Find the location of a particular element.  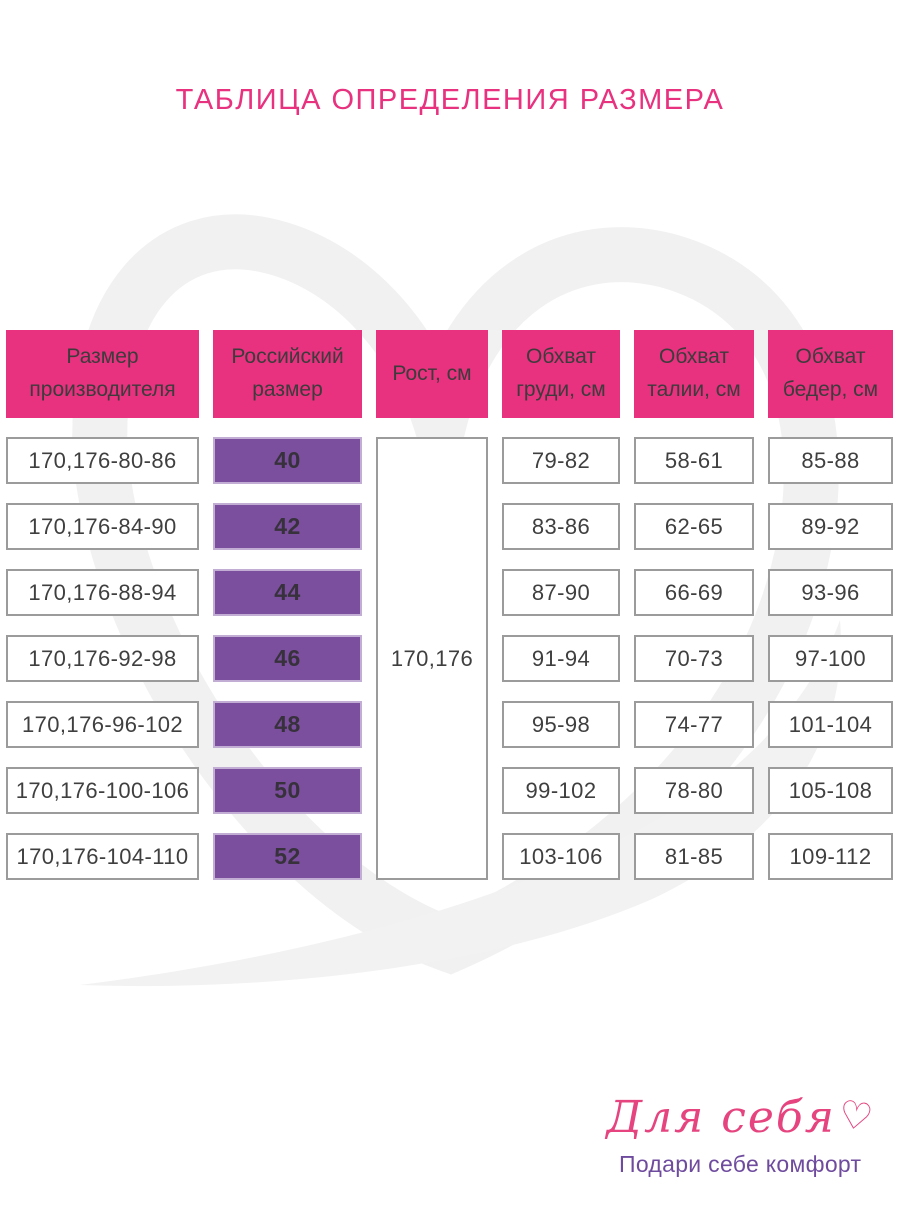

chest-cell: 95-98 is located at coordinates (561, 724).